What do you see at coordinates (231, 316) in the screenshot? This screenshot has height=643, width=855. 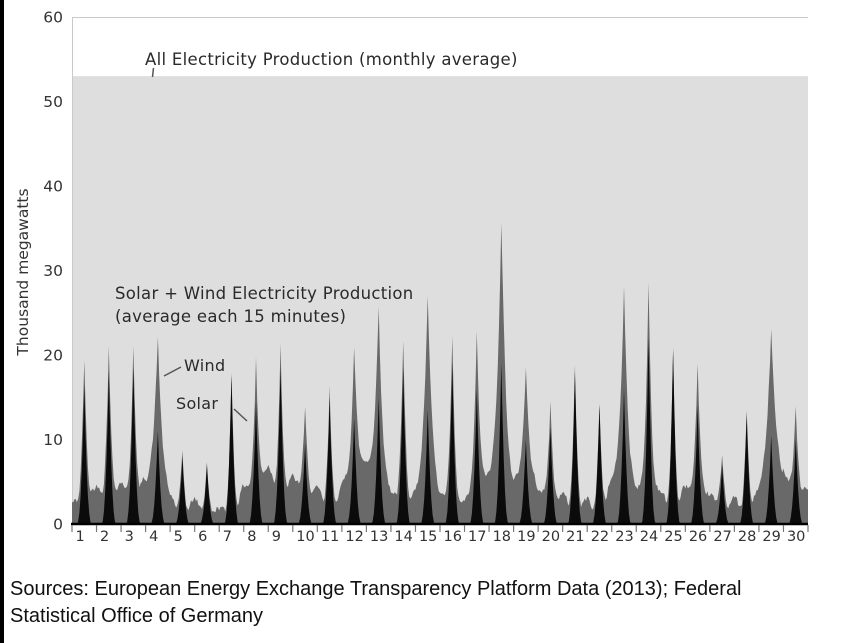 I see `solar-wind-annotation-line2: (average each 15 minutes)` at bounding box center [231, 316].